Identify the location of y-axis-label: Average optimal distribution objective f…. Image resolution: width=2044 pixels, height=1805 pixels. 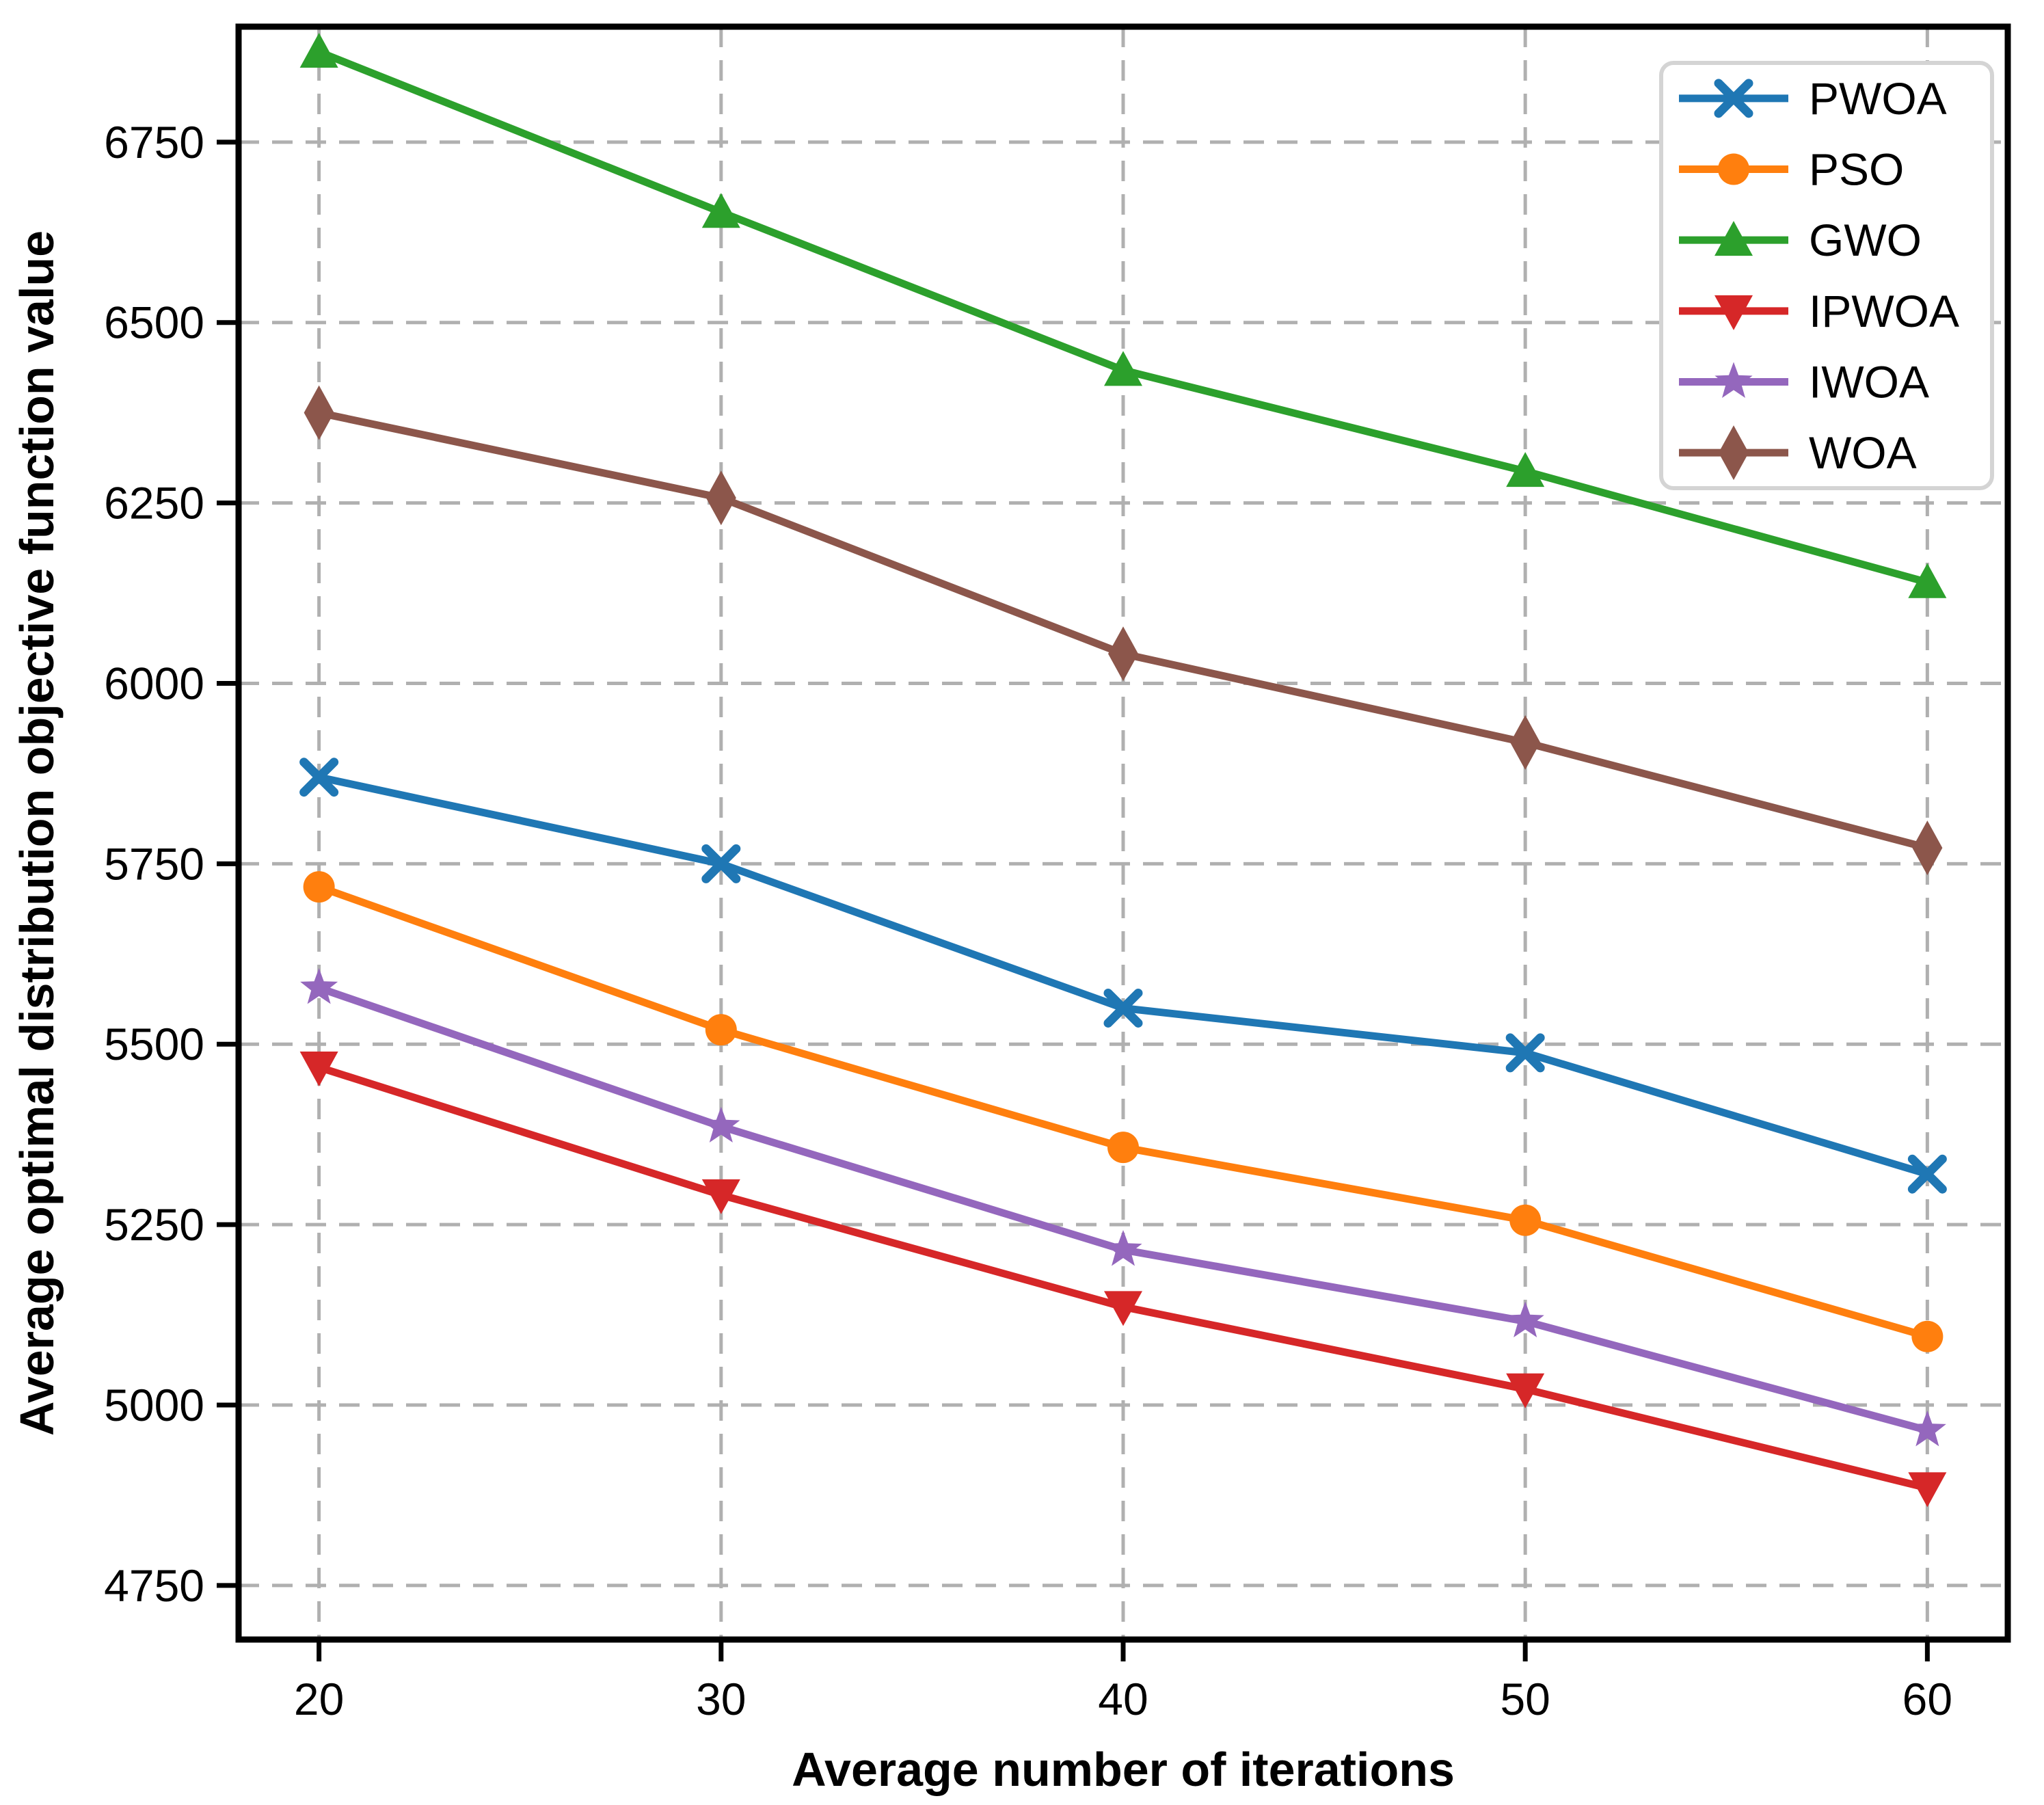
(37, 833).